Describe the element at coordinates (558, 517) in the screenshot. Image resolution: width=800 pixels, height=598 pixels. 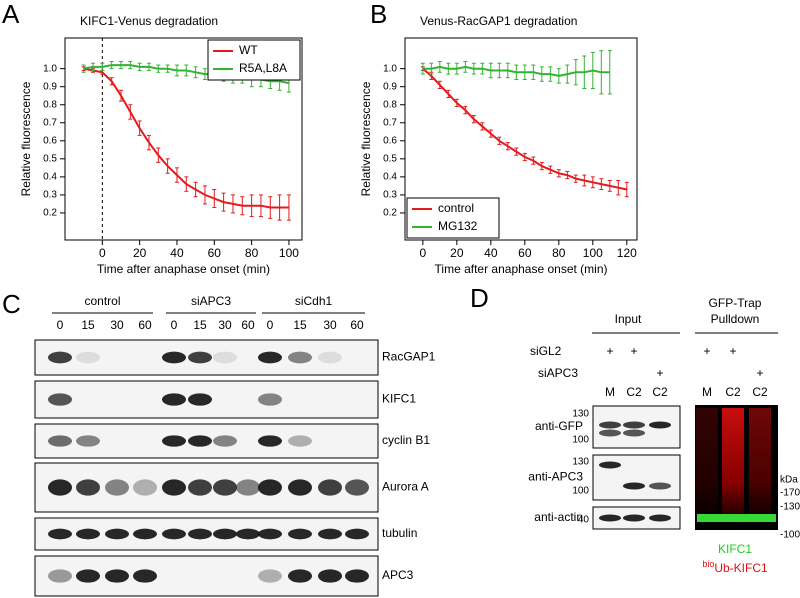
I see `blot-label: anti-actin` at that location.